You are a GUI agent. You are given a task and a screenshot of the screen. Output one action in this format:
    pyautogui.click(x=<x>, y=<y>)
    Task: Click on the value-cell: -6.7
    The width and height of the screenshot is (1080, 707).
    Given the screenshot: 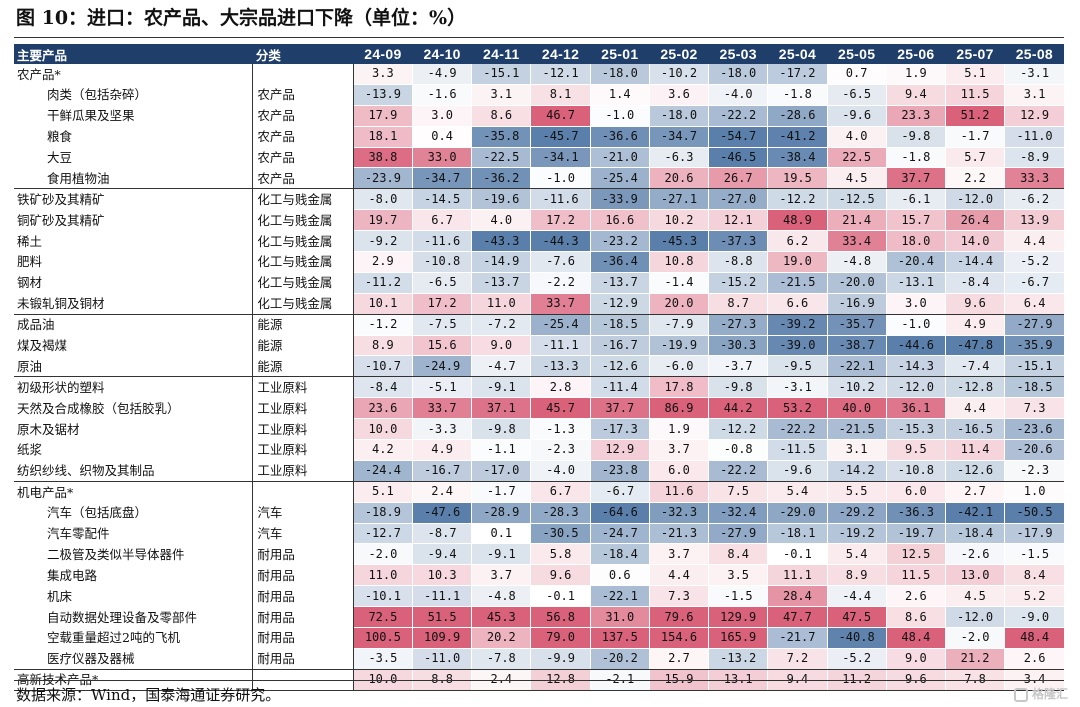 What is the action you would take?
    pyautogui.click(x=619, y=492)
    